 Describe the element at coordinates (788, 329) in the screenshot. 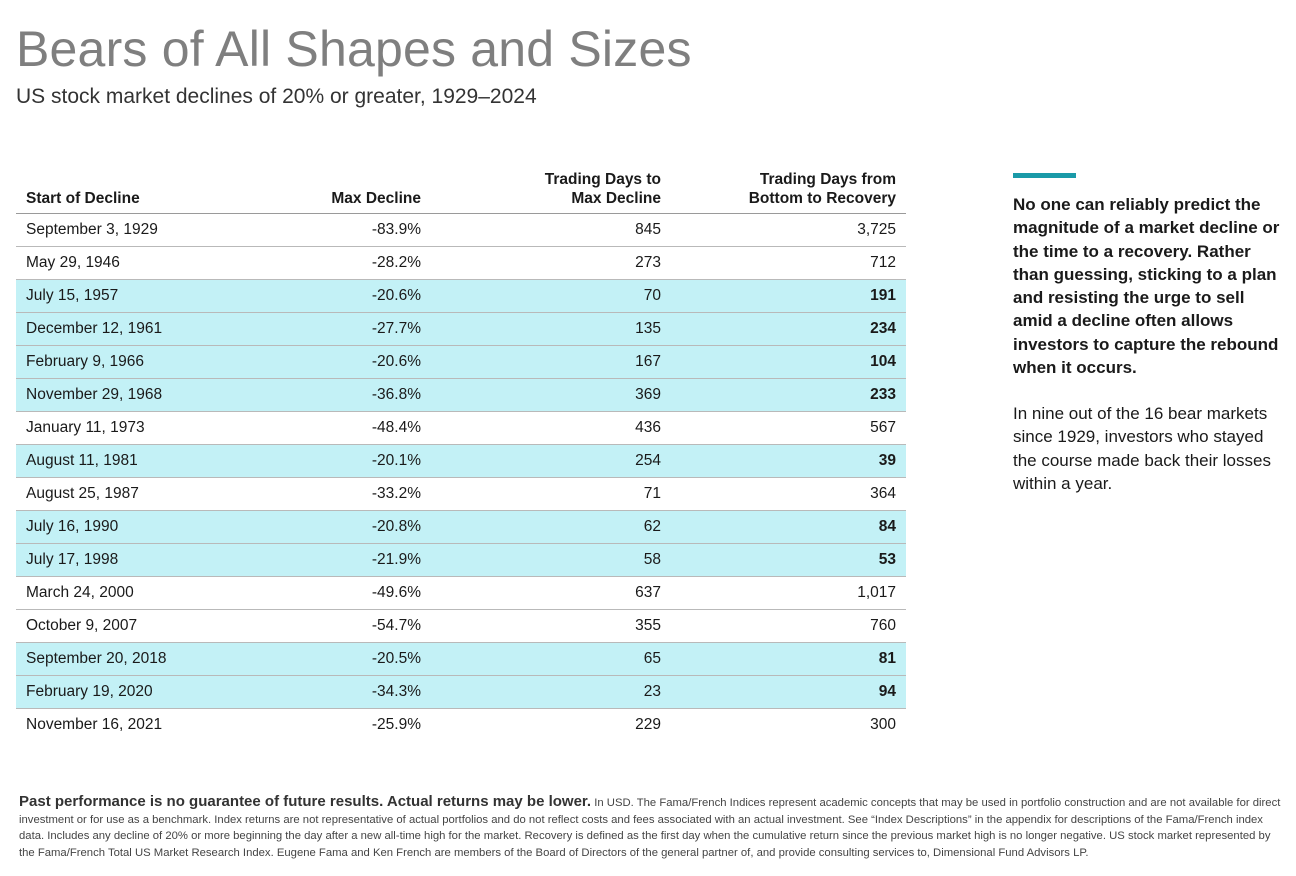

I see `cell-days-to-recovery: 234` at that location.